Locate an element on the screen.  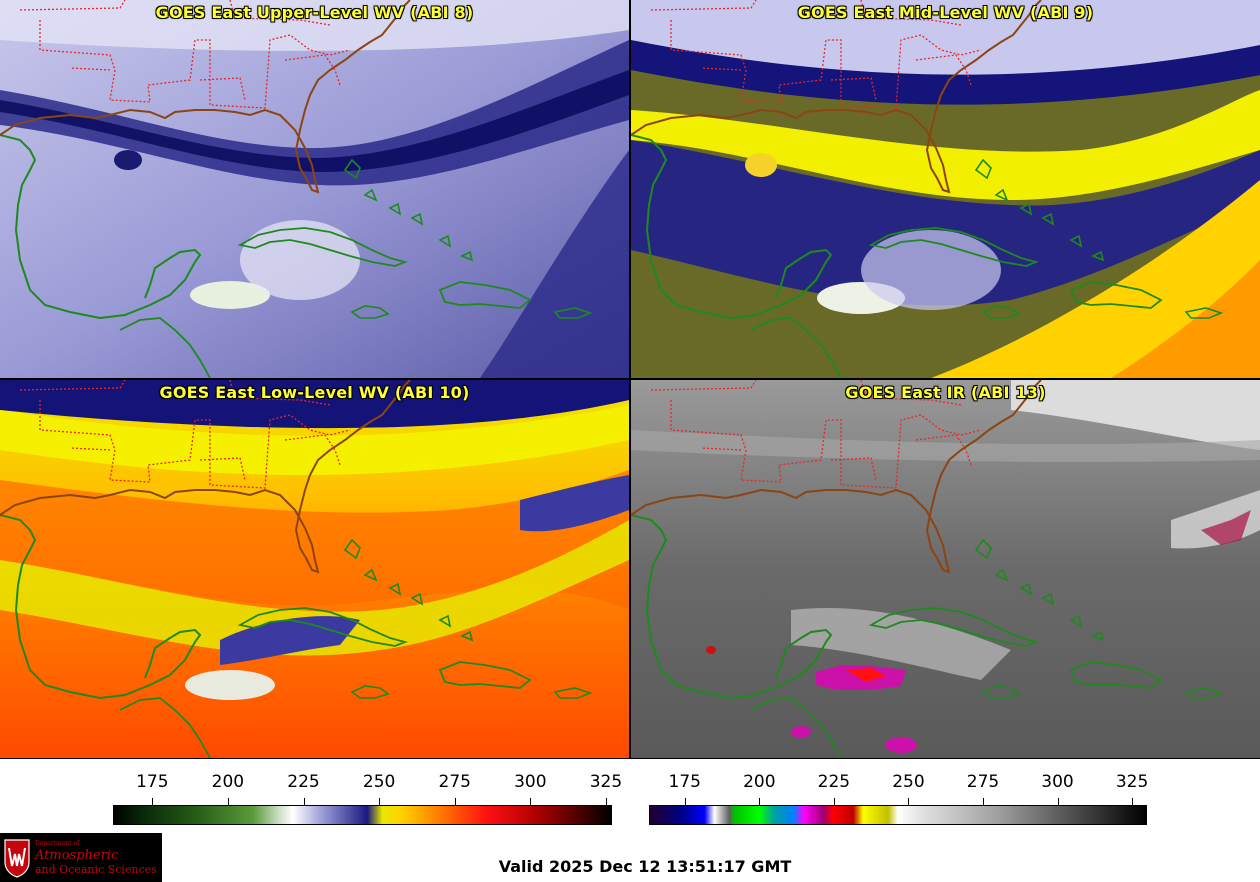
ir-tick-label: 225 is located at coordinates (834, 782).